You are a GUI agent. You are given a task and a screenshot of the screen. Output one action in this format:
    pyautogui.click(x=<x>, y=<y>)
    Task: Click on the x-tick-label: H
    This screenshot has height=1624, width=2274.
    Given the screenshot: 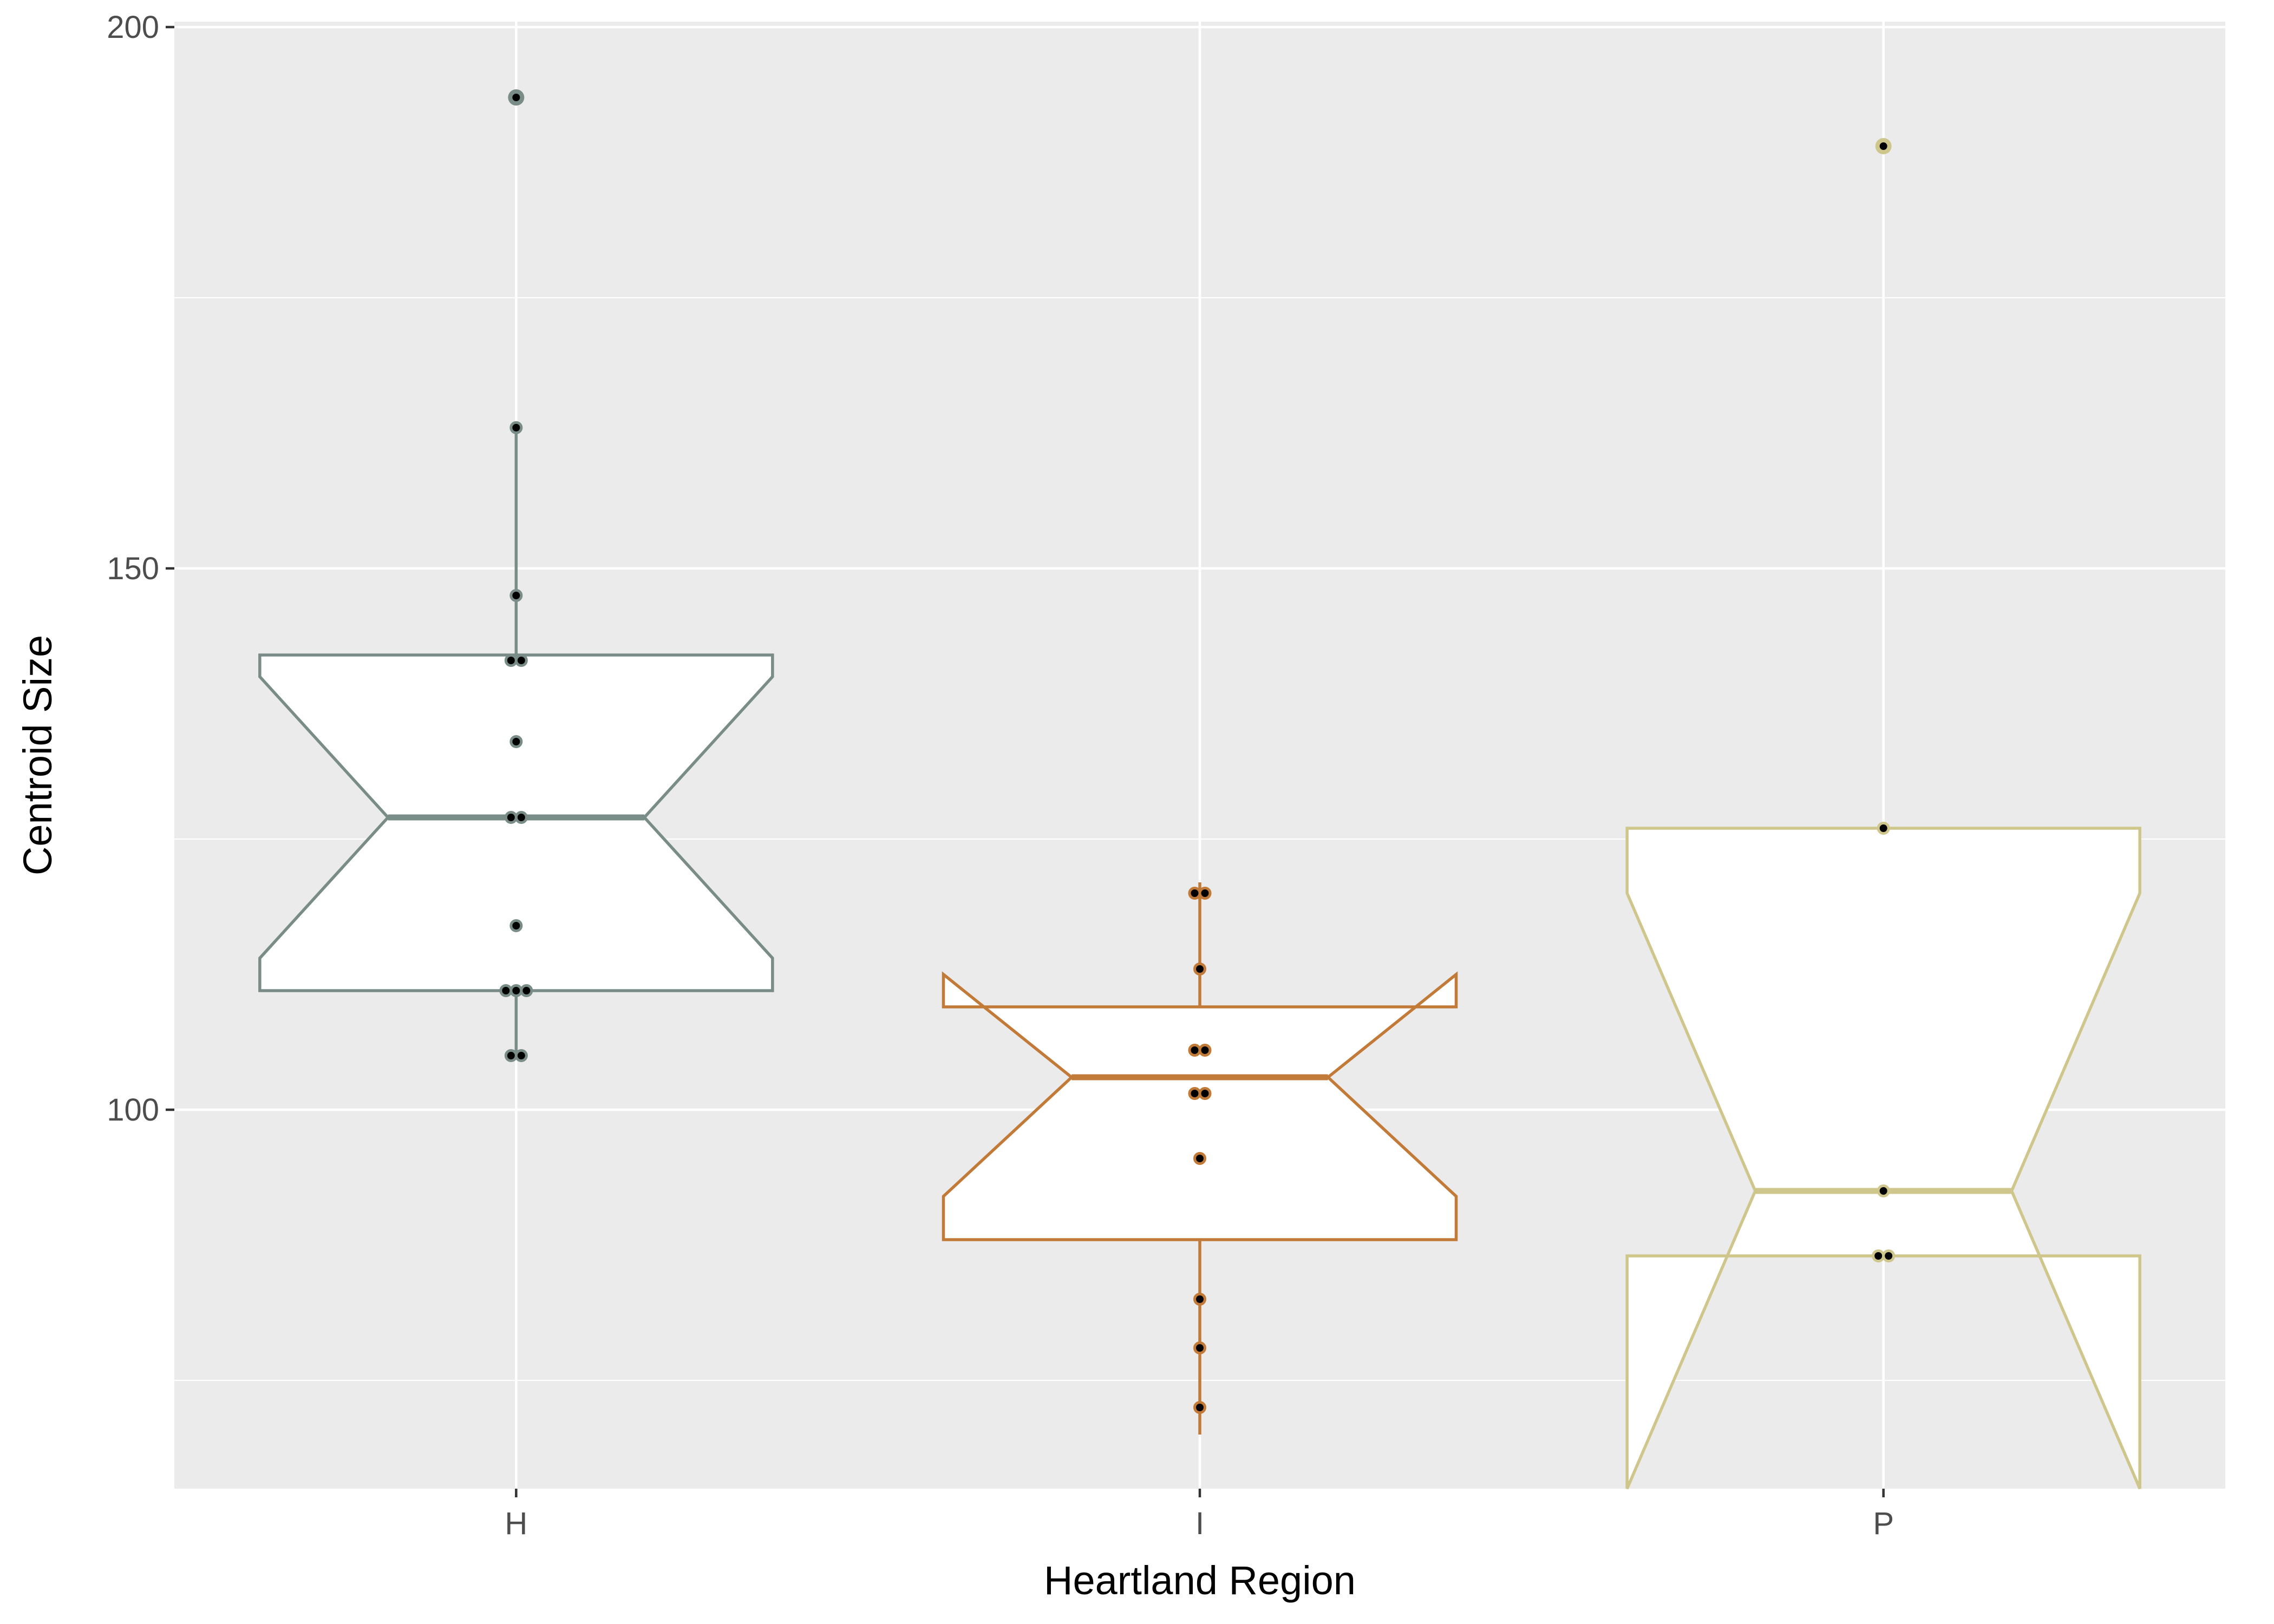 What is the action you would take?
    pyautogui.click(x=516, y=1523)
    